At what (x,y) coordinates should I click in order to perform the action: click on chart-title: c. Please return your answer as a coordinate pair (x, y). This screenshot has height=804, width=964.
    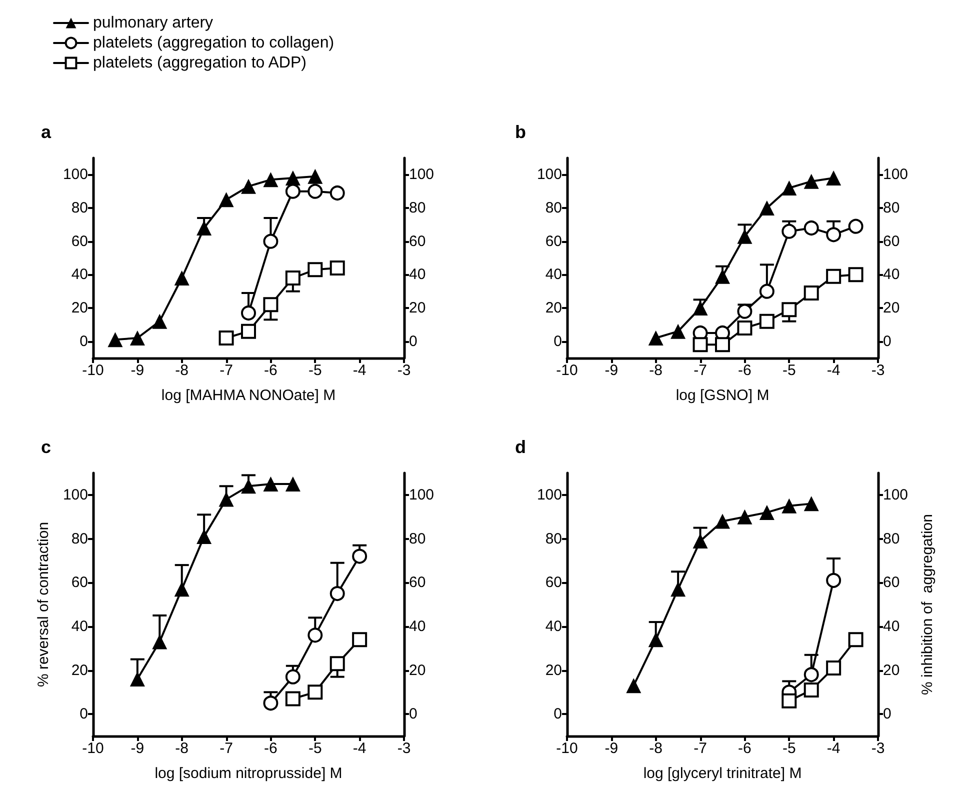
    Looking at the image, I should click on (46, 447).